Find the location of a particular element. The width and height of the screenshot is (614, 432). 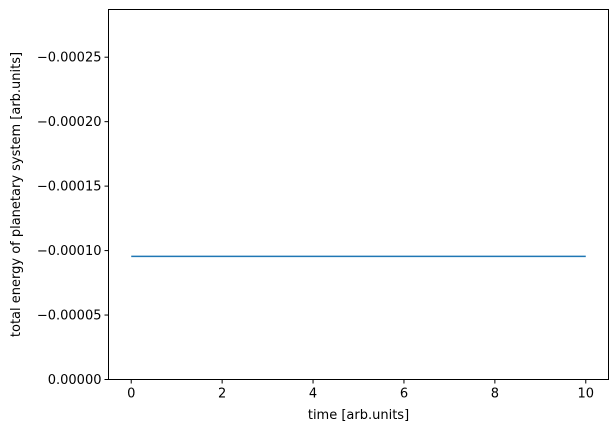

x-tick-label: 2 is located at coordinates (222, 394).